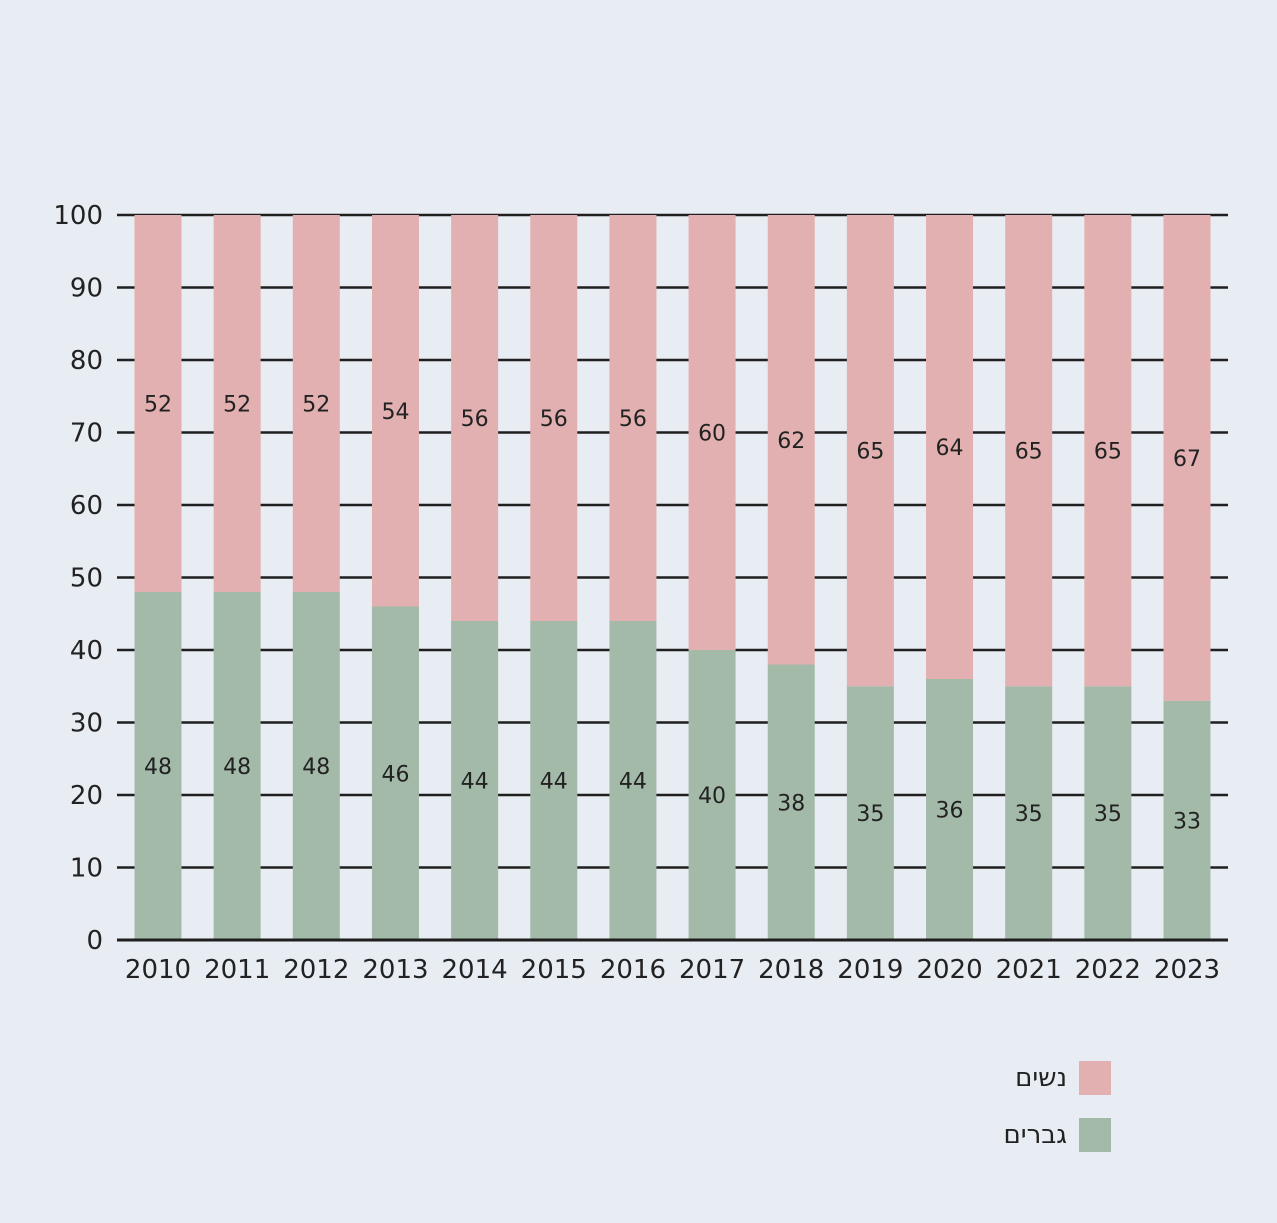 This screenshot has height=1223, width=1277. I want to click on legend: נשים גברים, so click(1057, 1117).